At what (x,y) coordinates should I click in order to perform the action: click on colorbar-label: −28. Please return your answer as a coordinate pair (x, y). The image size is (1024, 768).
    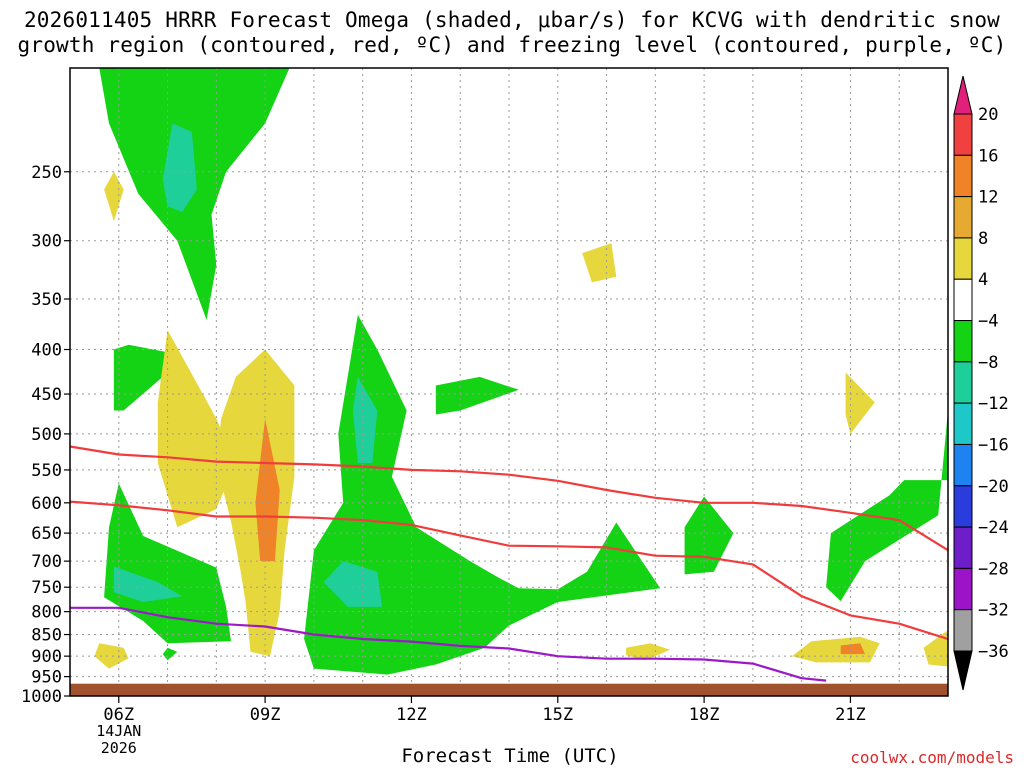
    Looking at the image, I should click on (993, 569).